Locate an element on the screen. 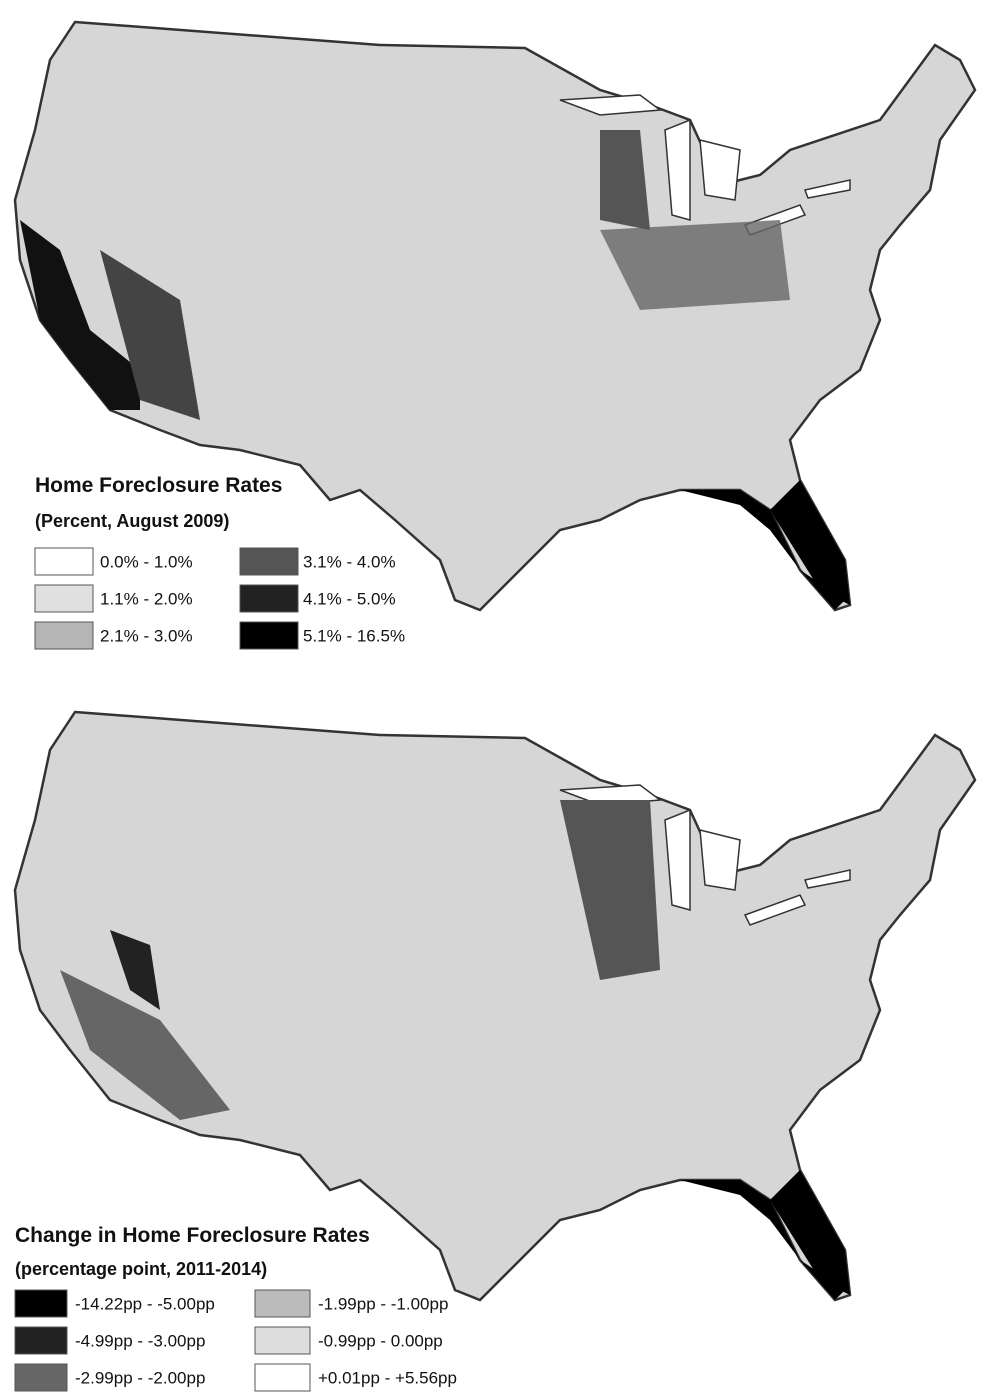 Image resolution: width=1000 pixels, height=1399 pixels. legend-label: -0.99pp - 0.00pp is located at coordinates (380, 1340).